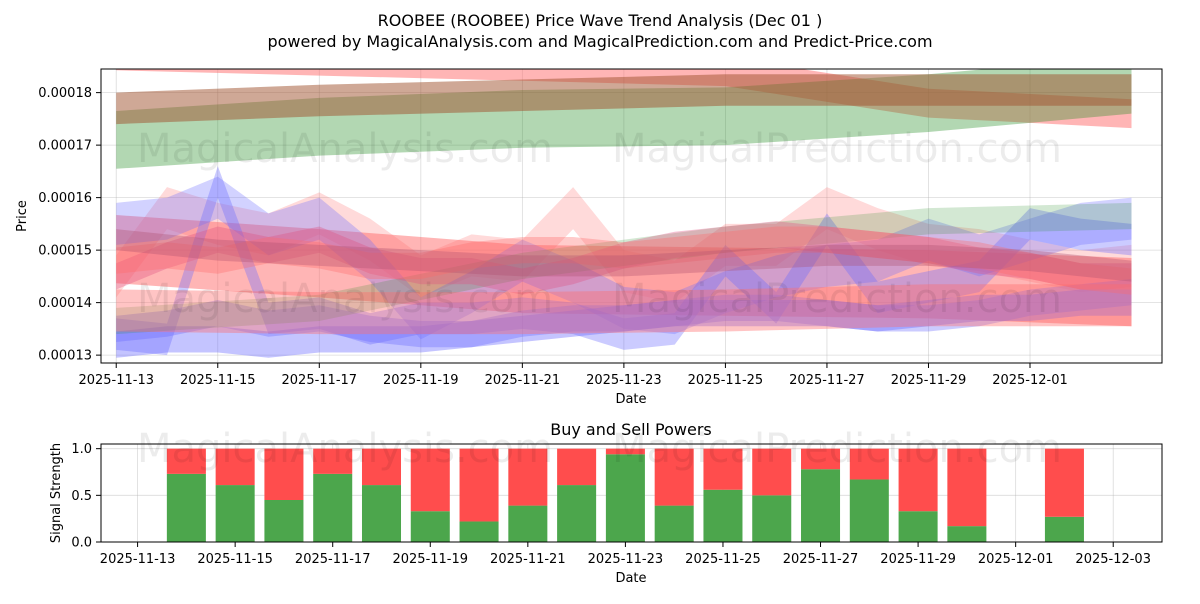 This screenshot has height=604, width=1200. I want to click on watermark-prediction-bottom: MagicalPrediction.com, so click(837, 449).